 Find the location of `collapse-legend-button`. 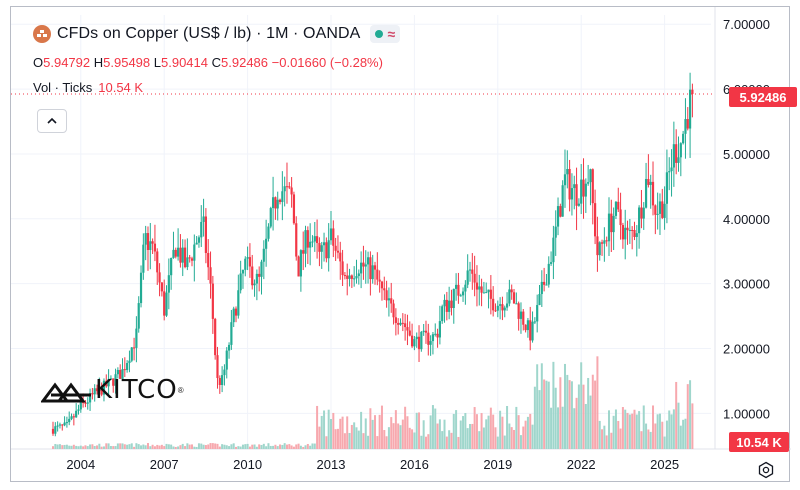

collapse-legend-button is located at coordinates (52, 121).